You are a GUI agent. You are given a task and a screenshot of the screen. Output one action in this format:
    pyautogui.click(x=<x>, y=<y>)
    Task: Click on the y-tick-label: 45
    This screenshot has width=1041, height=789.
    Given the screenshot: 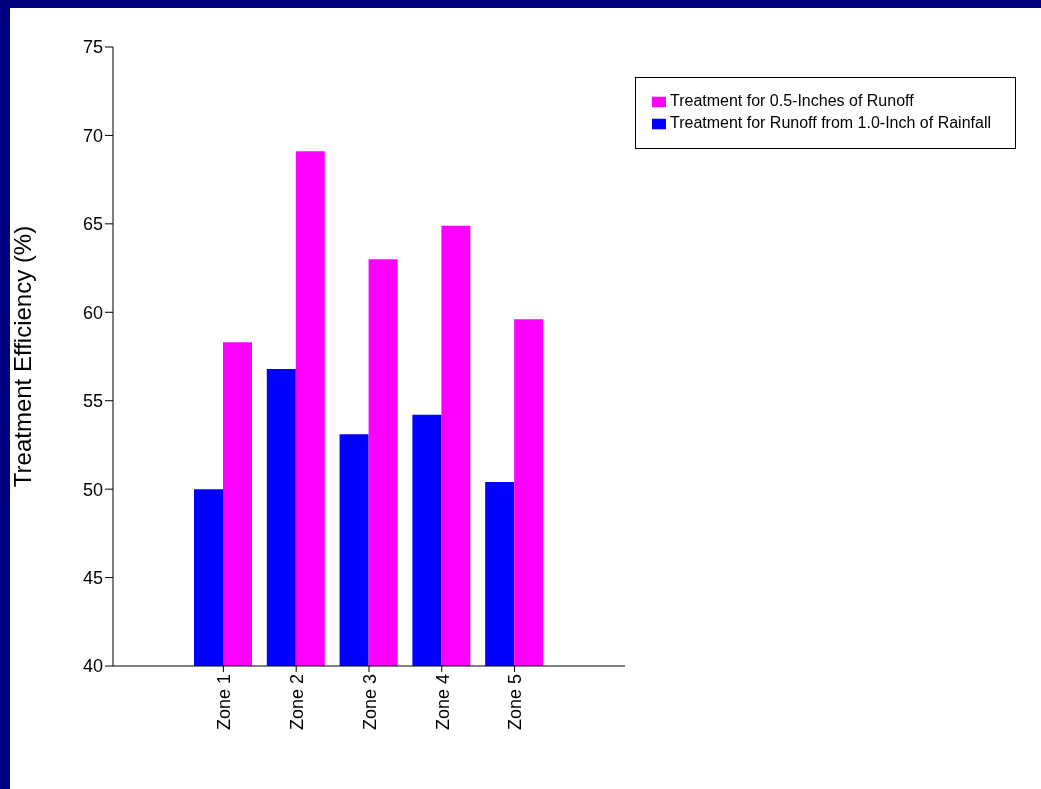 What is the action you would take?
    pyautogui.click(x=92, y=577)
    